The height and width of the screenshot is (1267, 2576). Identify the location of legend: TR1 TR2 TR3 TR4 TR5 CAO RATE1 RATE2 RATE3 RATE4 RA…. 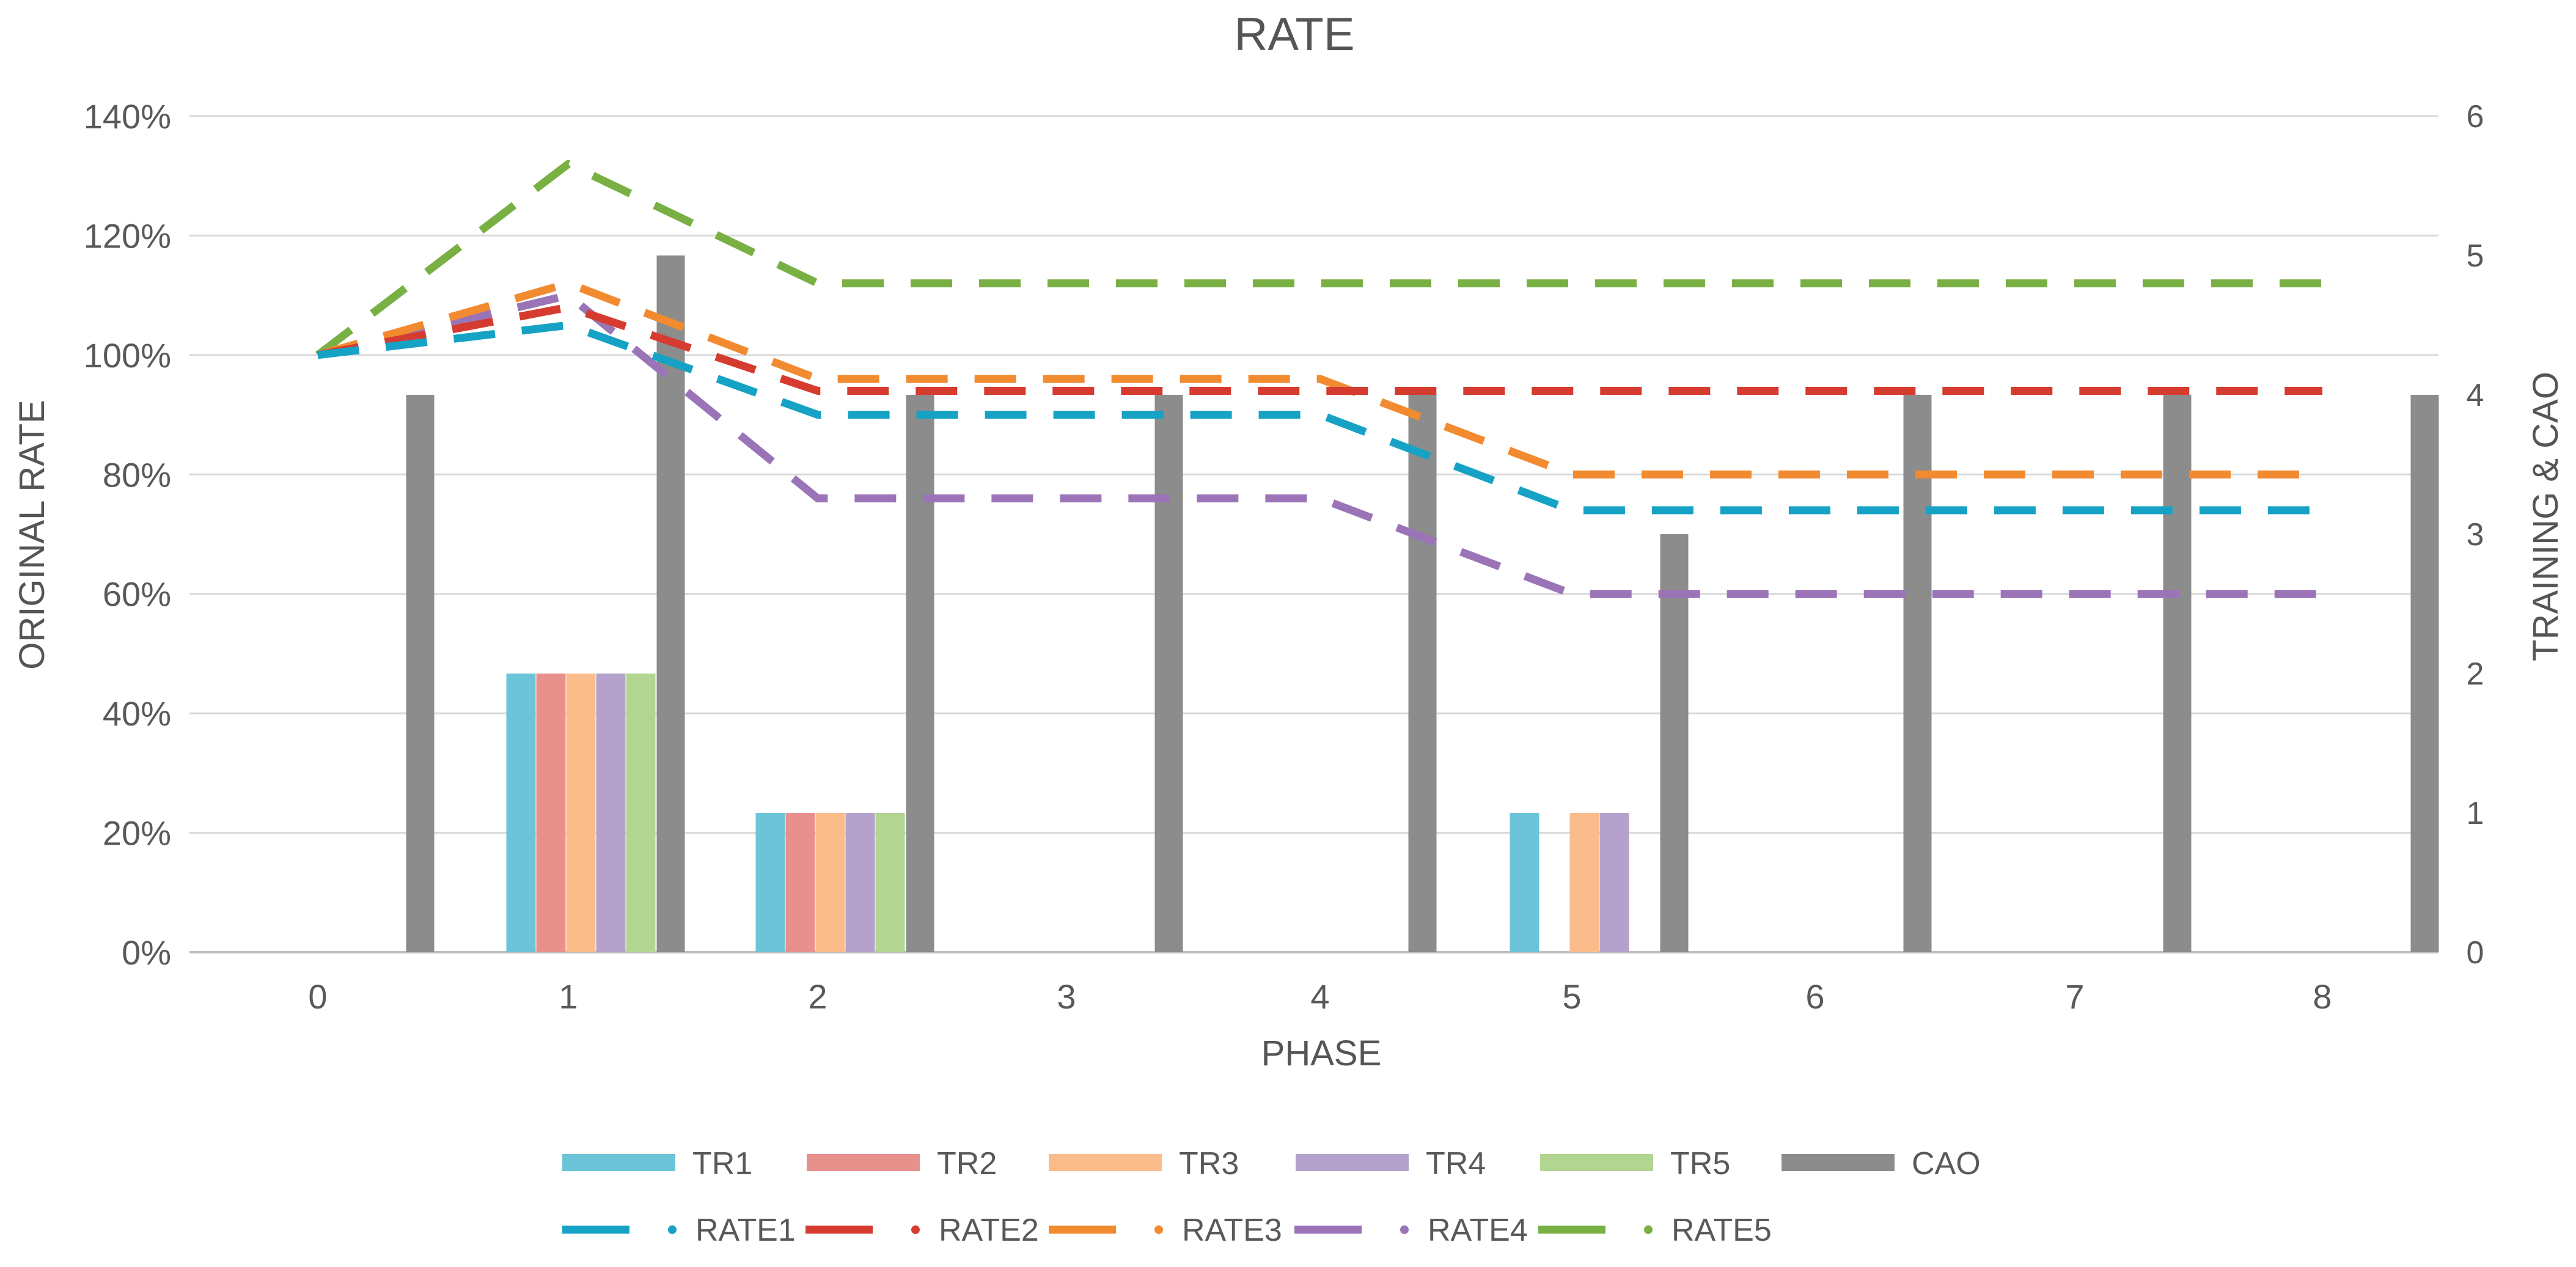
(1271, 1197).